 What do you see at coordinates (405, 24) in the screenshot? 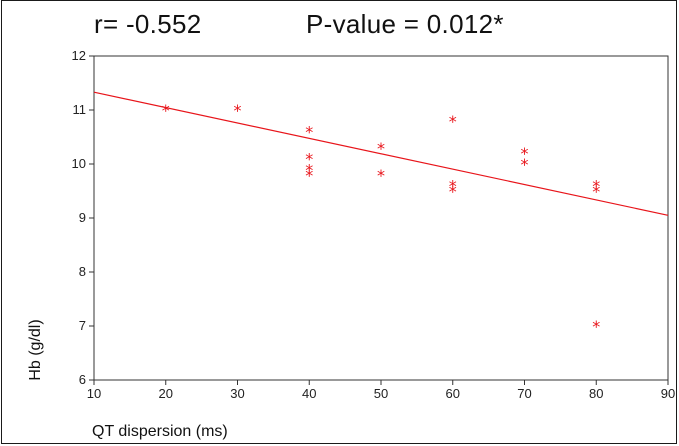
I see `p-value-text: P-value = 0.012*` at bounding box center [405, 24].